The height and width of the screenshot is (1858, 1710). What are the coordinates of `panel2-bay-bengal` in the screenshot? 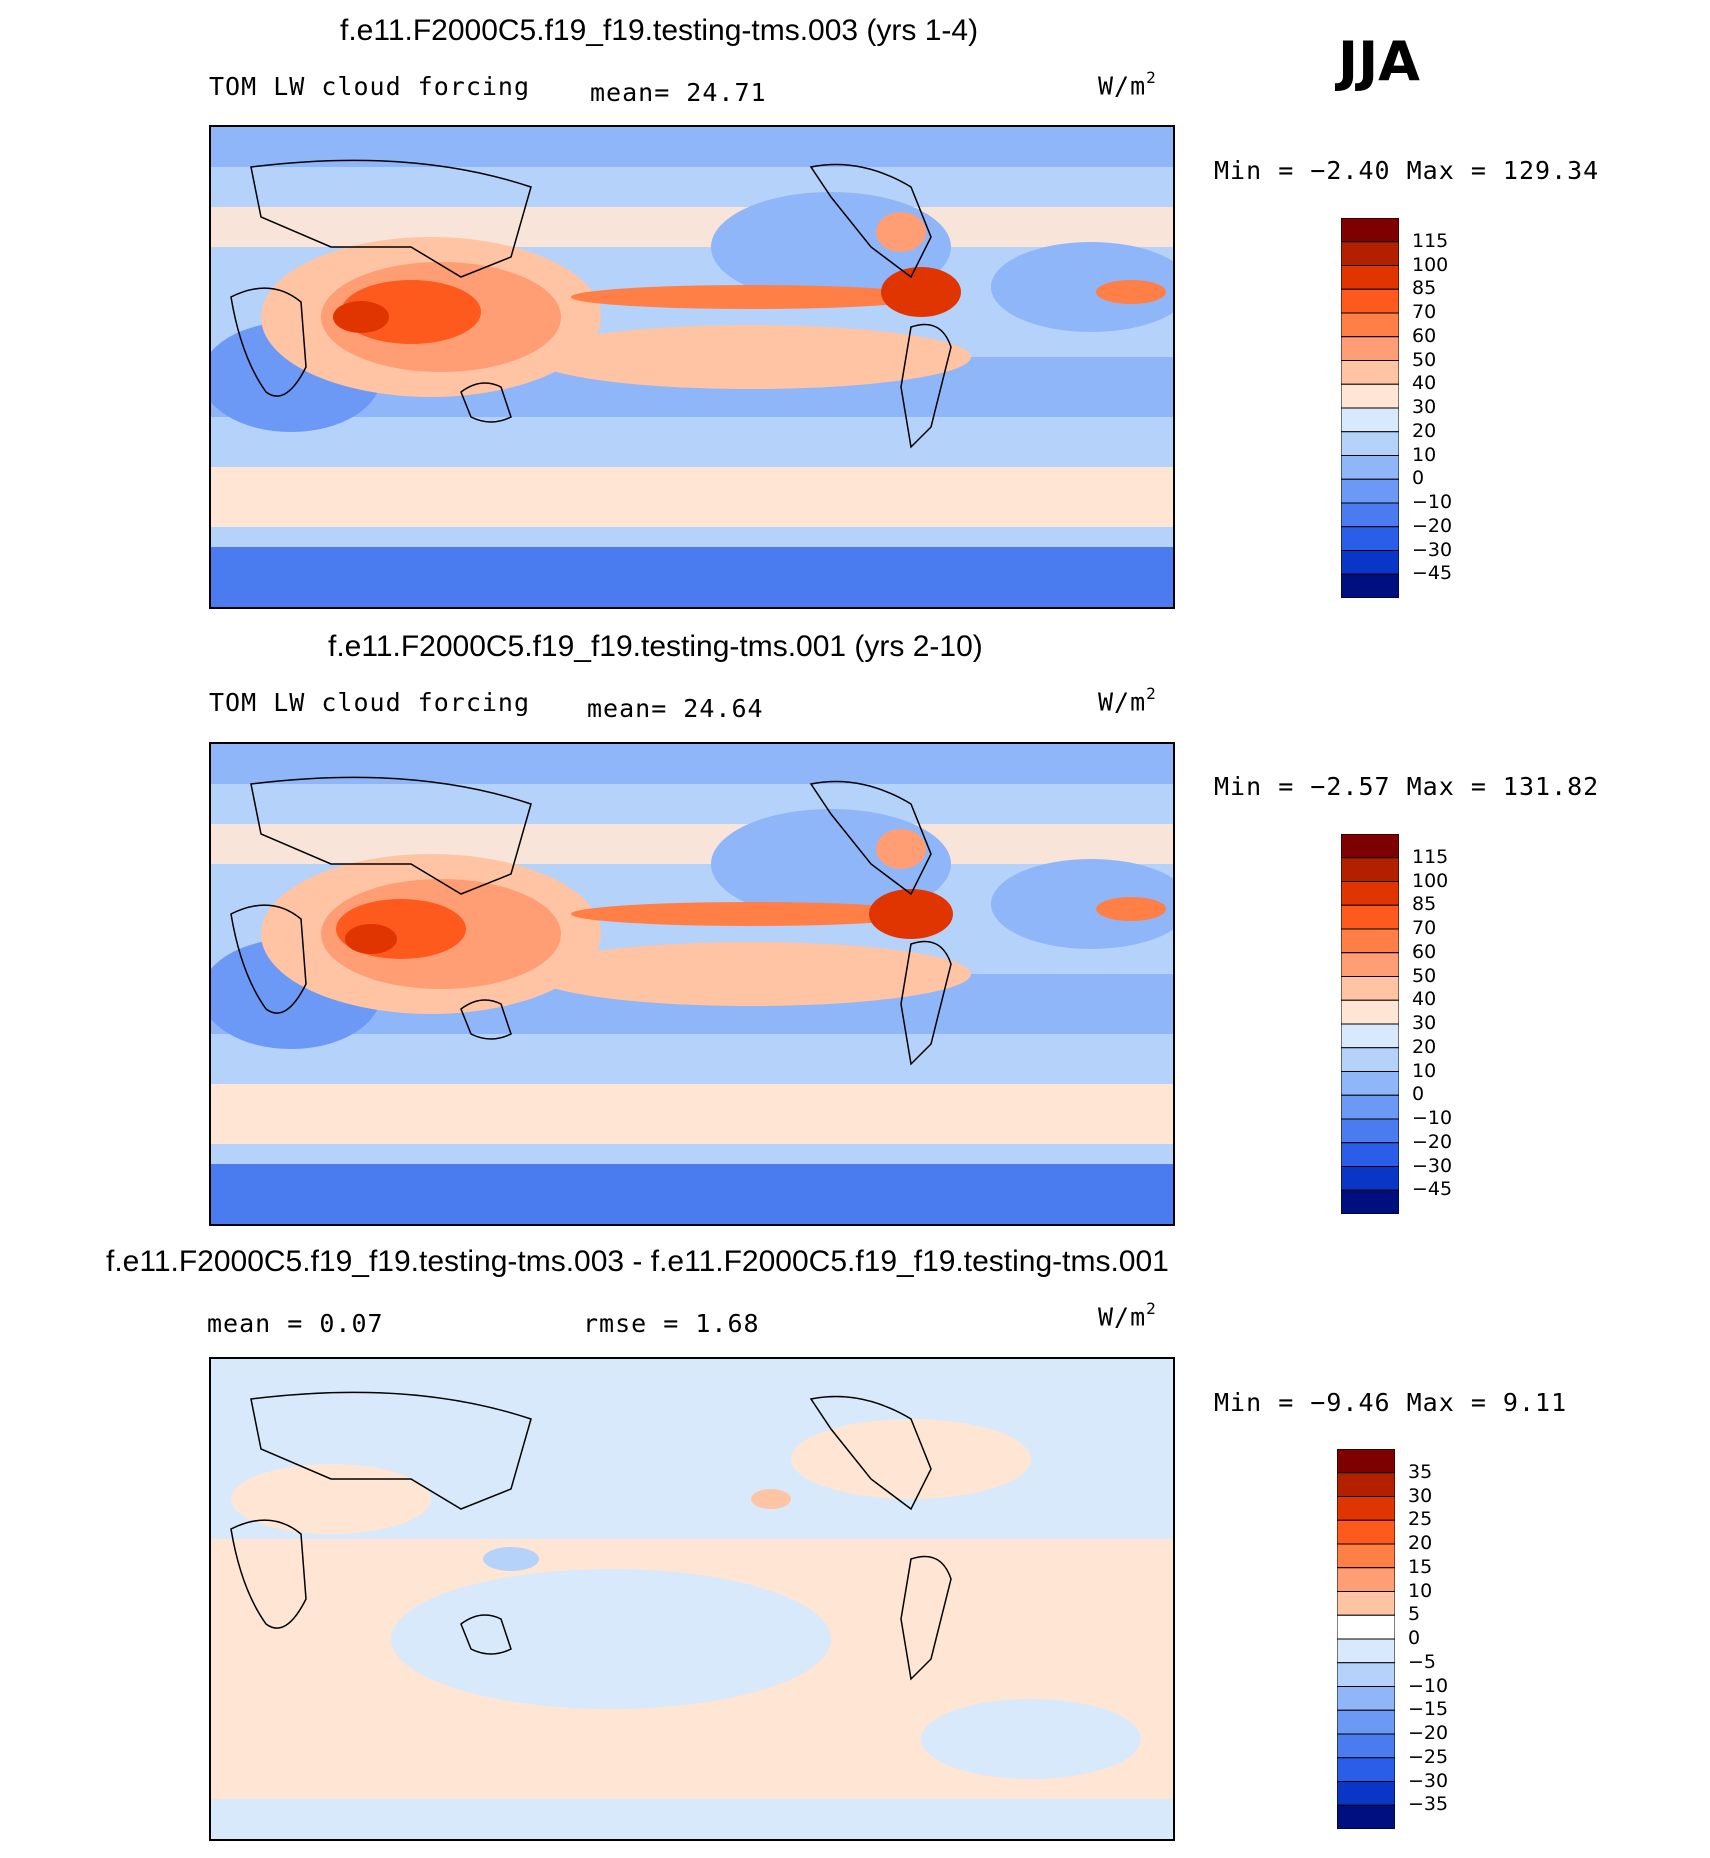 It's located at (371, 939).